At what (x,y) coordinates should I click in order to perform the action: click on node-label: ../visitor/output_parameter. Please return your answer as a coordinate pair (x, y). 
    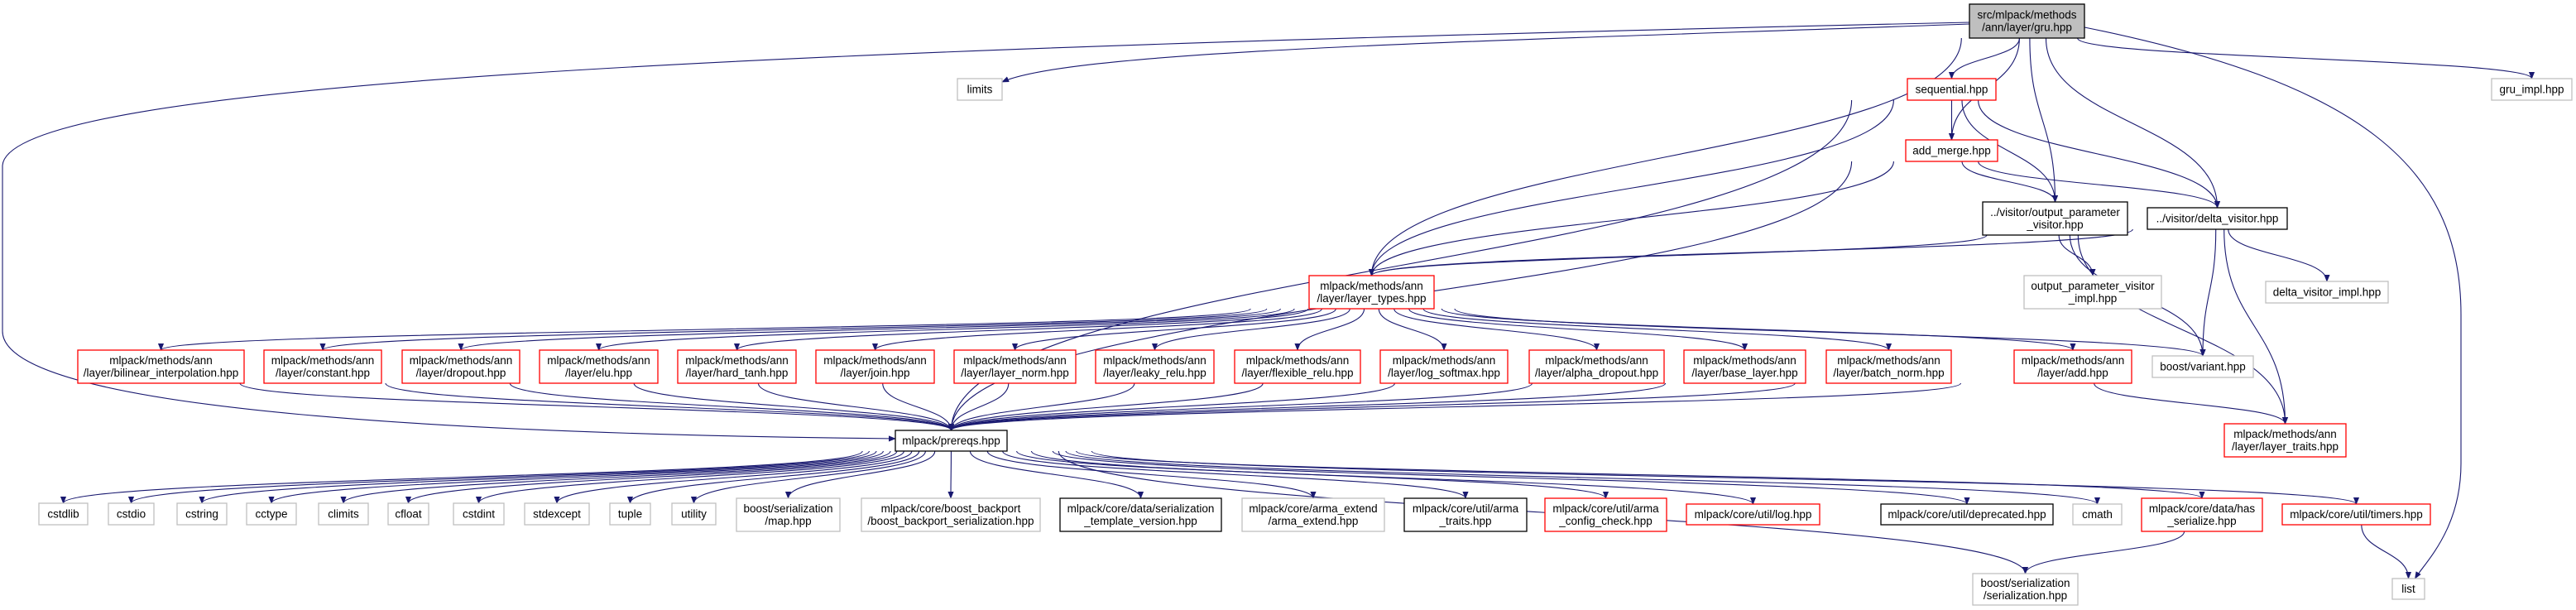
    Looking at the image, I should click on (2055, 213).